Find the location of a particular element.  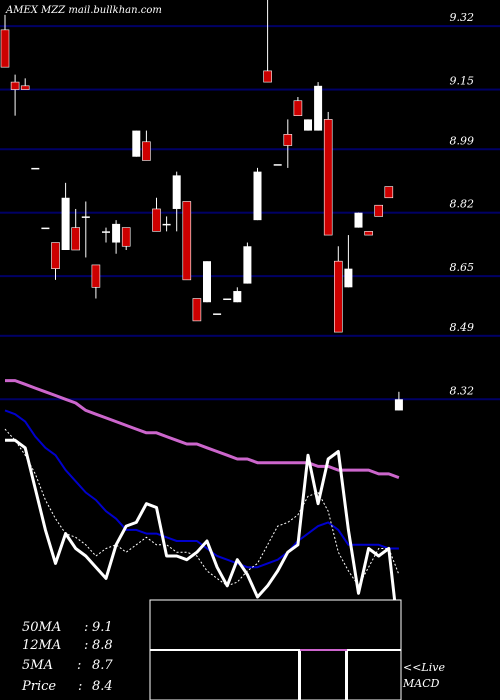

legend-price-value: 8.4 is located at coordinates (102, 686).